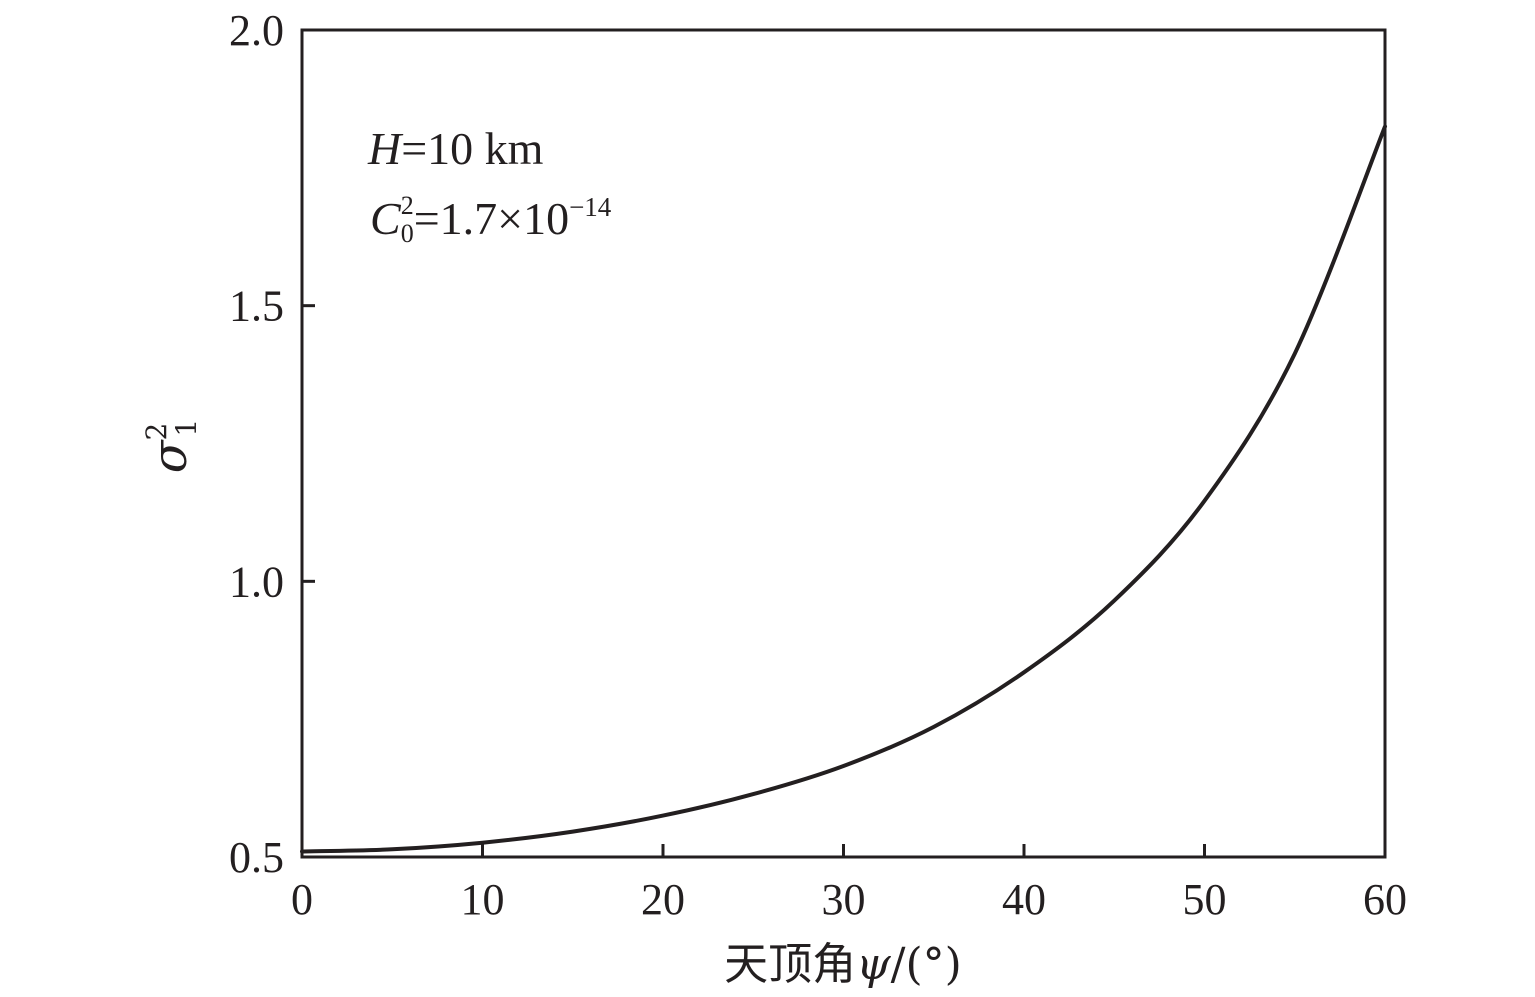 The height and width of the screenshot is (997, 1535). What do you see at coordinates (1385, 899) in the screenshot?
I see `x-tick-label: 60` at bounding box center [1385, 899].